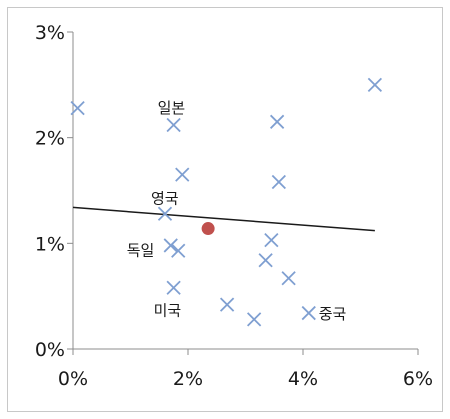 This screenshot has width=450, height=419. What do you see at coordinates (168, 311) in the screenshot?
I see `point-label: 미국` at bounding box center [168, 311].